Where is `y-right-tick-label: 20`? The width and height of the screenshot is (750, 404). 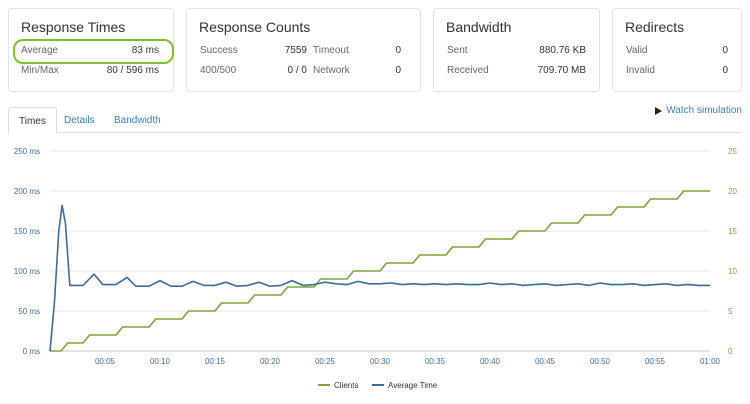 y-right-tick-label: 20 is located at coordinates (732, 191).